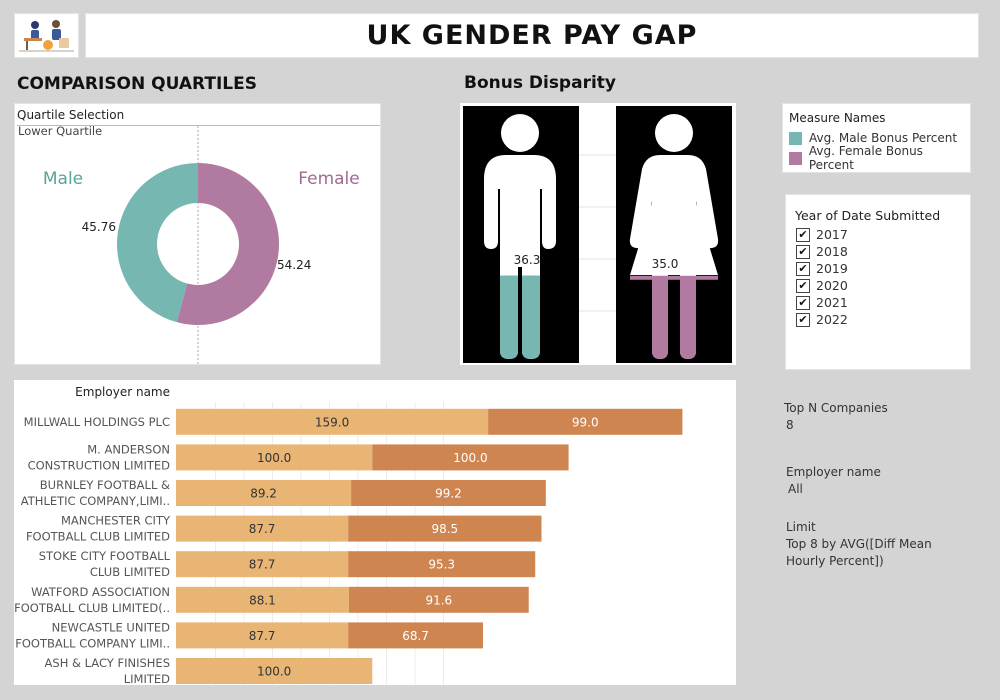 Image resolution: width=1000 pixels, height=700 pixels. What do you see at coordinates (859, 544) in the screenshot?
I see `limit-line-1: Top 8 by AVG([Diff Mean` at bounding box center [859, 544].